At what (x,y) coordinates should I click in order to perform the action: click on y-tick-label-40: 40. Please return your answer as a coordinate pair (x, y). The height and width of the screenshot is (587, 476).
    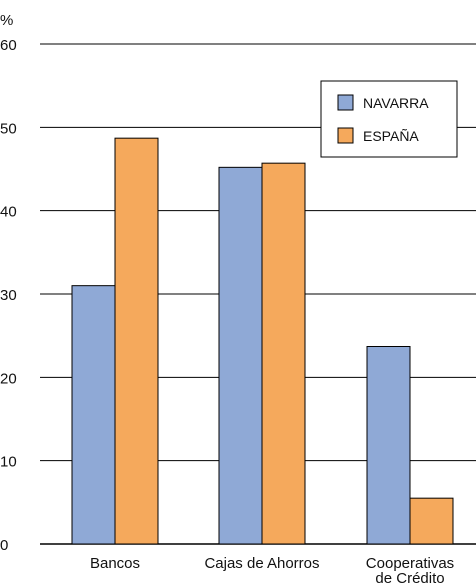
    Looking at the image, I should click on (8, 212).